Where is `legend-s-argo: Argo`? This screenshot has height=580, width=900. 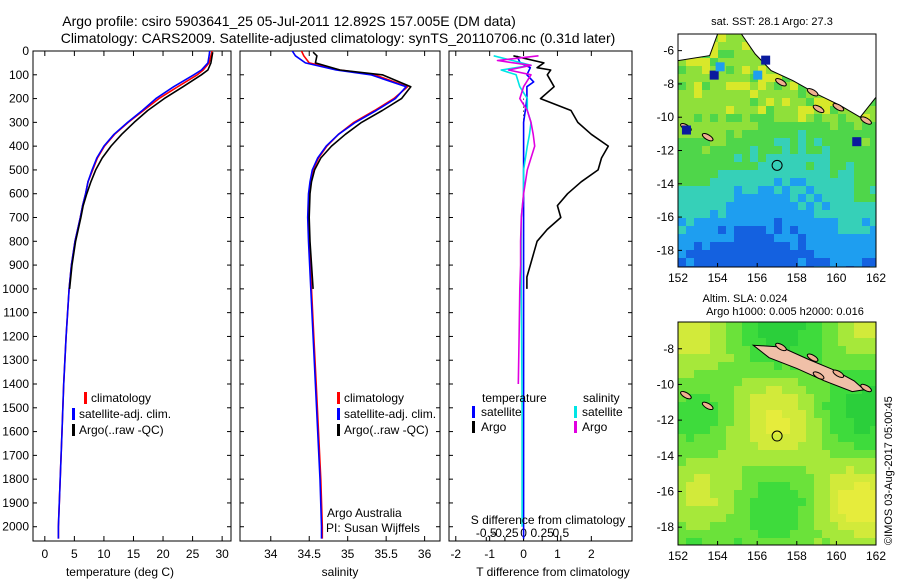
legend-s-argo: Argo is located at coordinates (595, 427).